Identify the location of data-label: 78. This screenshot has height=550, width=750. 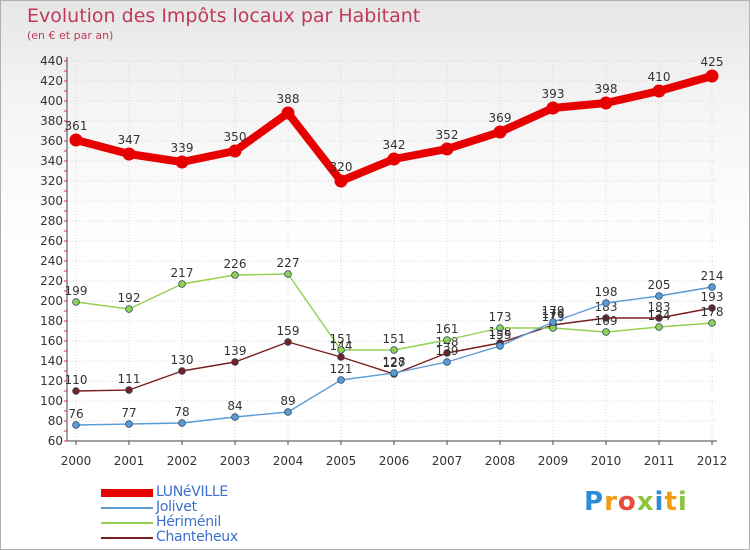
(181, 412).